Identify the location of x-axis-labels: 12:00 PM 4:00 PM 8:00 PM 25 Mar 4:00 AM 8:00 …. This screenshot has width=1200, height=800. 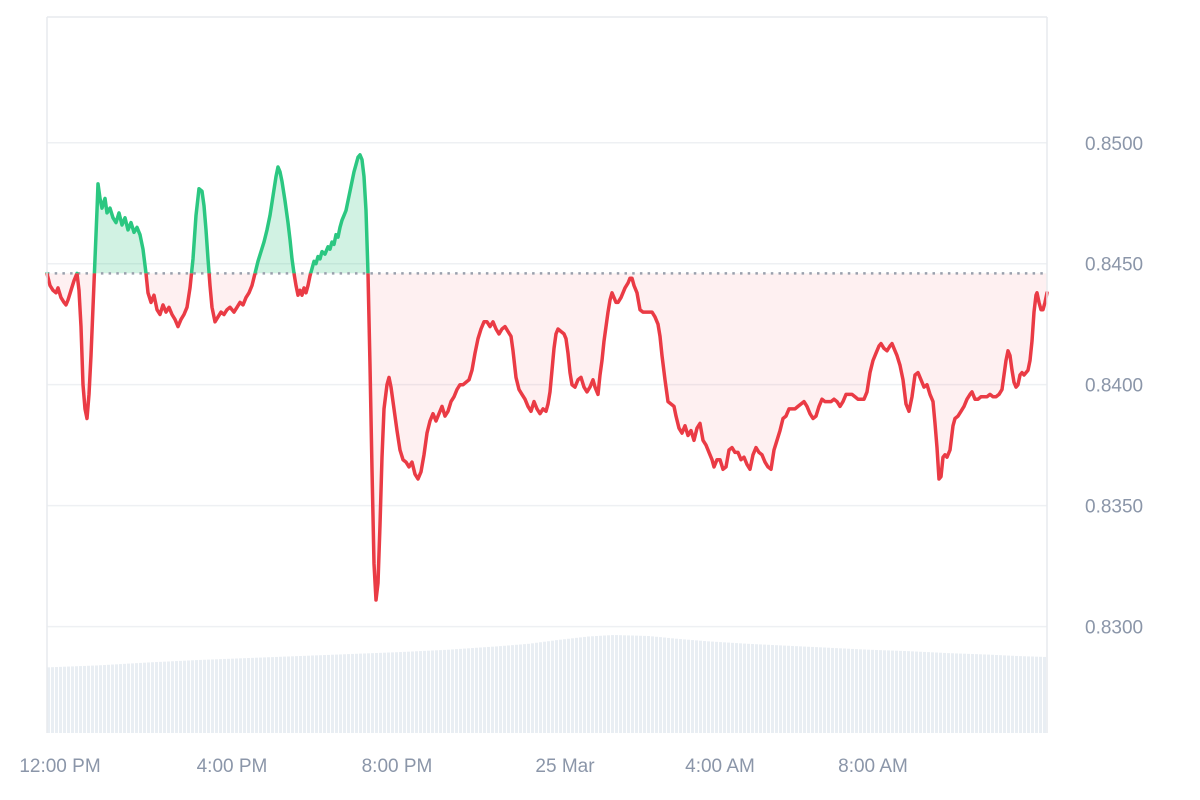
(463, 766).